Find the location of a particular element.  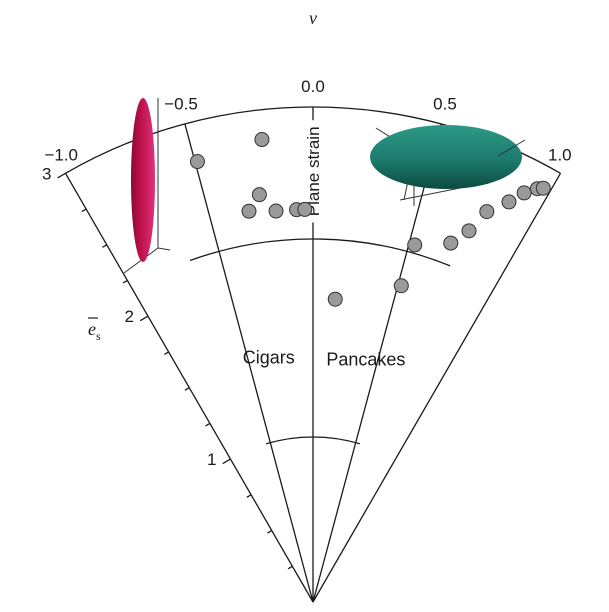

angular-axis-title: ν is located at coordinates (313, 18).